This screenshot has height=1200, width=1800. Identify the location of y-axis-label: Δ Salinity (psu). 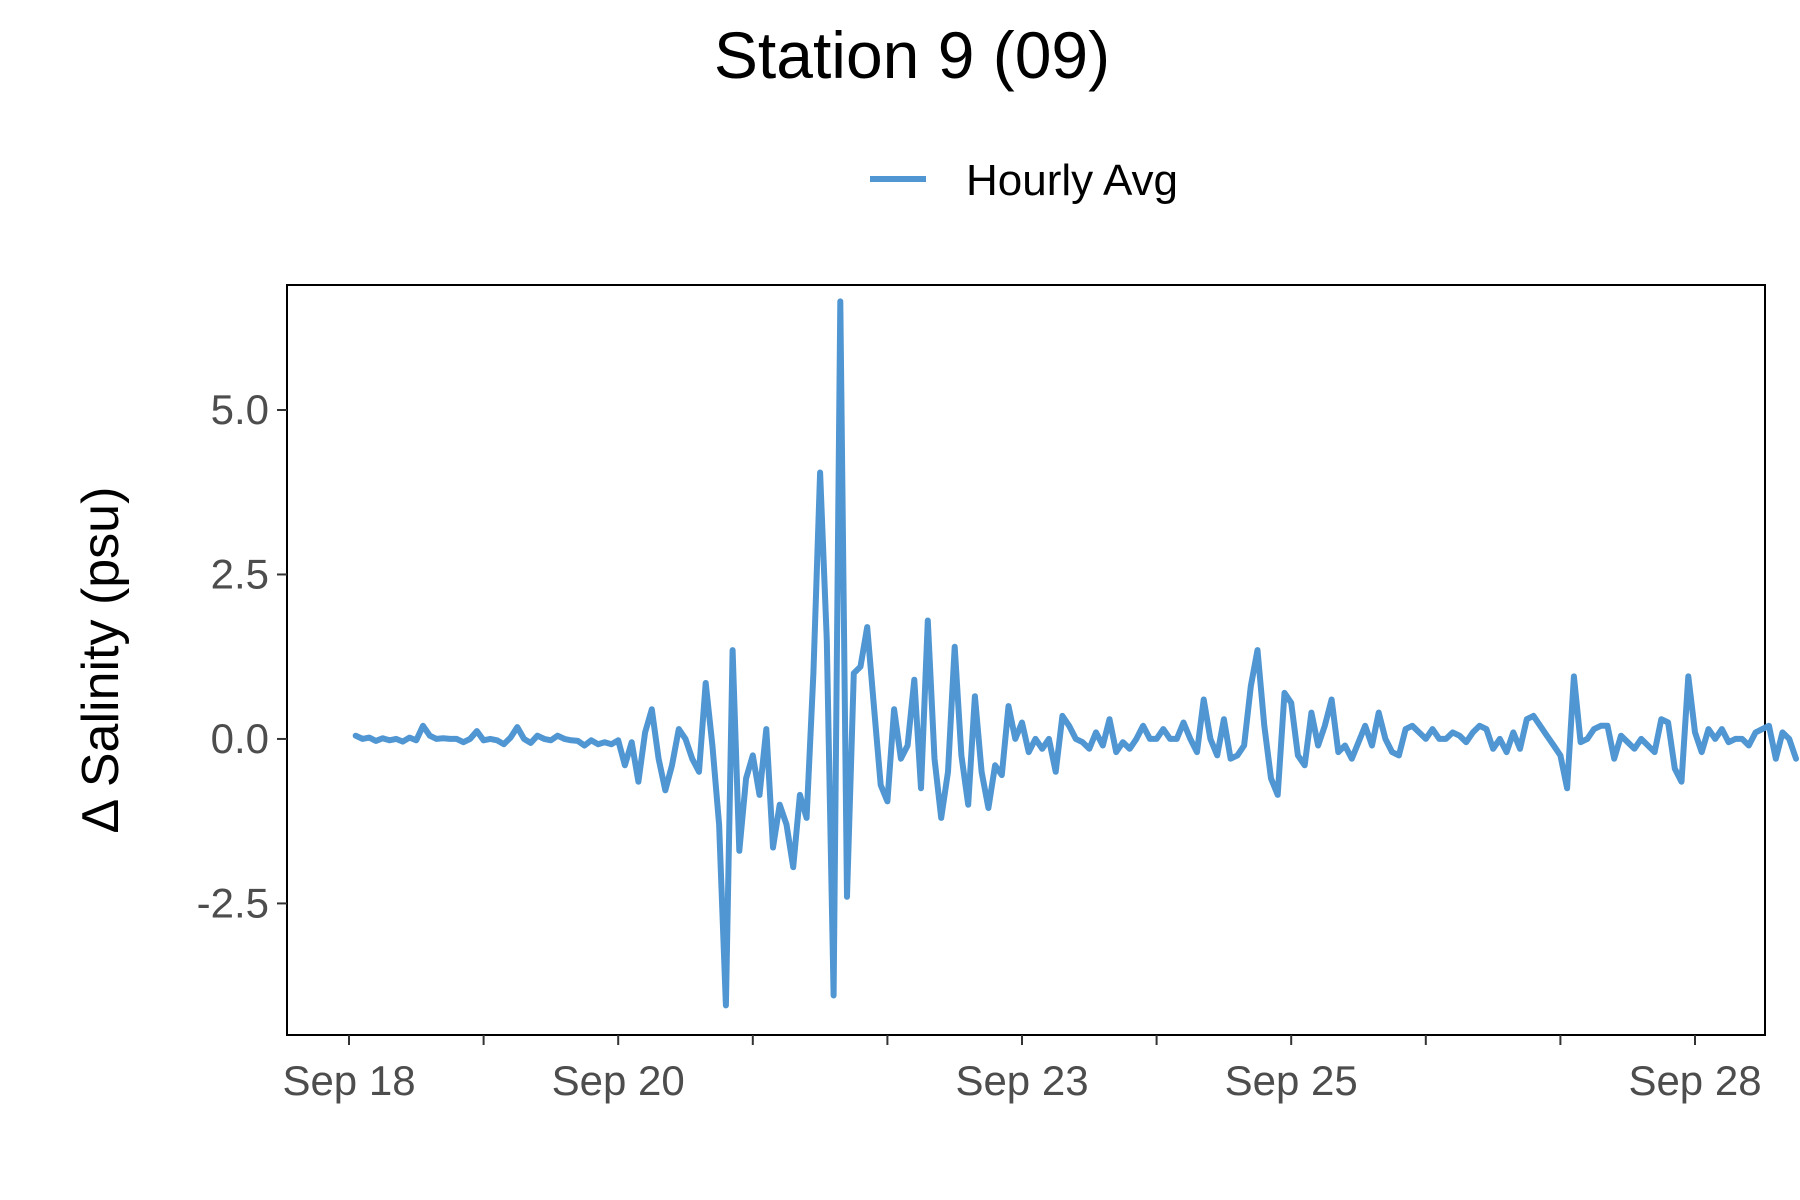
(101, 660).